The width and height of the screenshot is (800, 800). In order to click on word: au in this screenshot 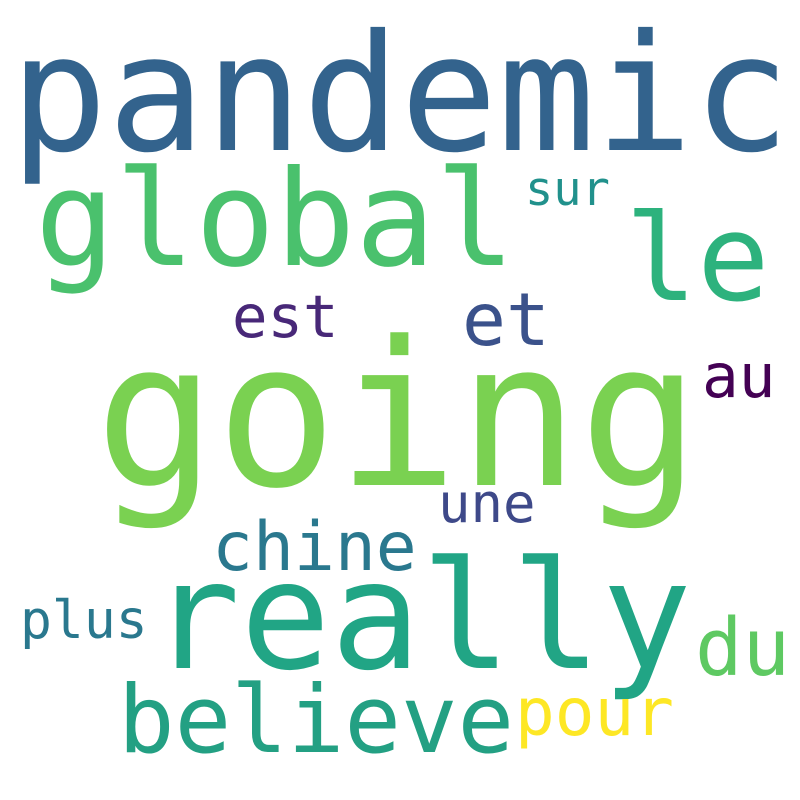, I will do `click(738, 376)`.